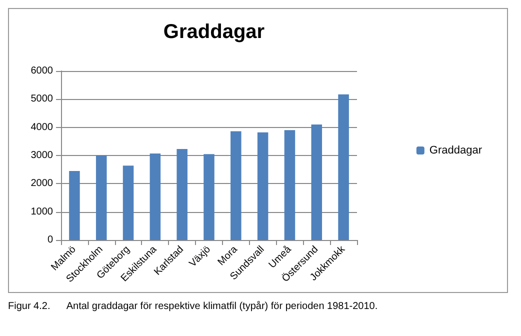 The image size is (521, 336). What do you see at coordinates (193, 306) in the screenshot?
I see `text: Figur 4.2. Antal graddagar för respektive klimatfil (typår) för perioden 1981-2010.` at bounding box center [193, 306].